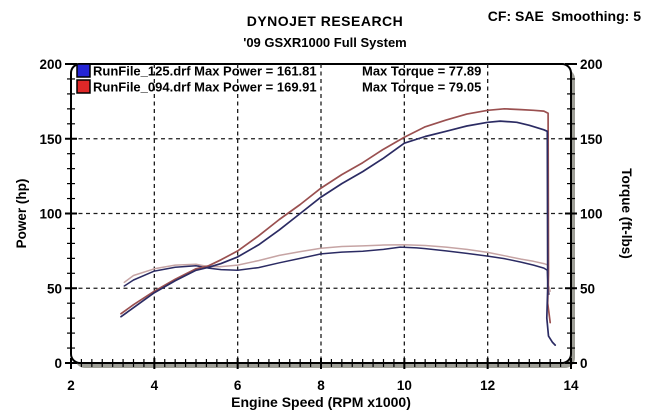 Image resolution: width=650 pixels, height=417 pixels. Describe the element at coordinates (50, 139) in the screenshot. I see `y-tick-label-left: 150` at that location.